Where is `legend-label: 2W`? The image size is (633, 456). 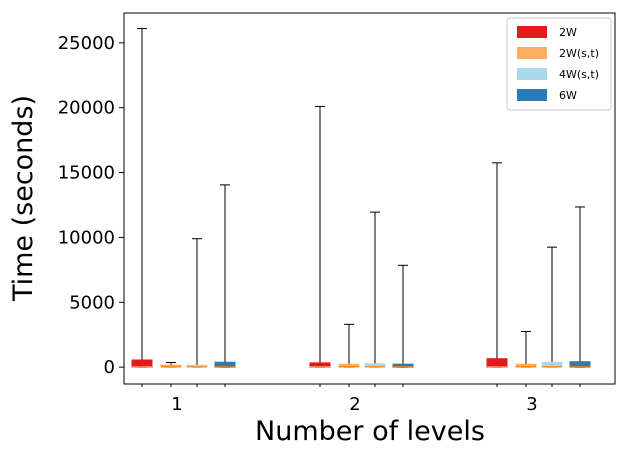 legend-label: 2W is located at coordinates (568, 32).